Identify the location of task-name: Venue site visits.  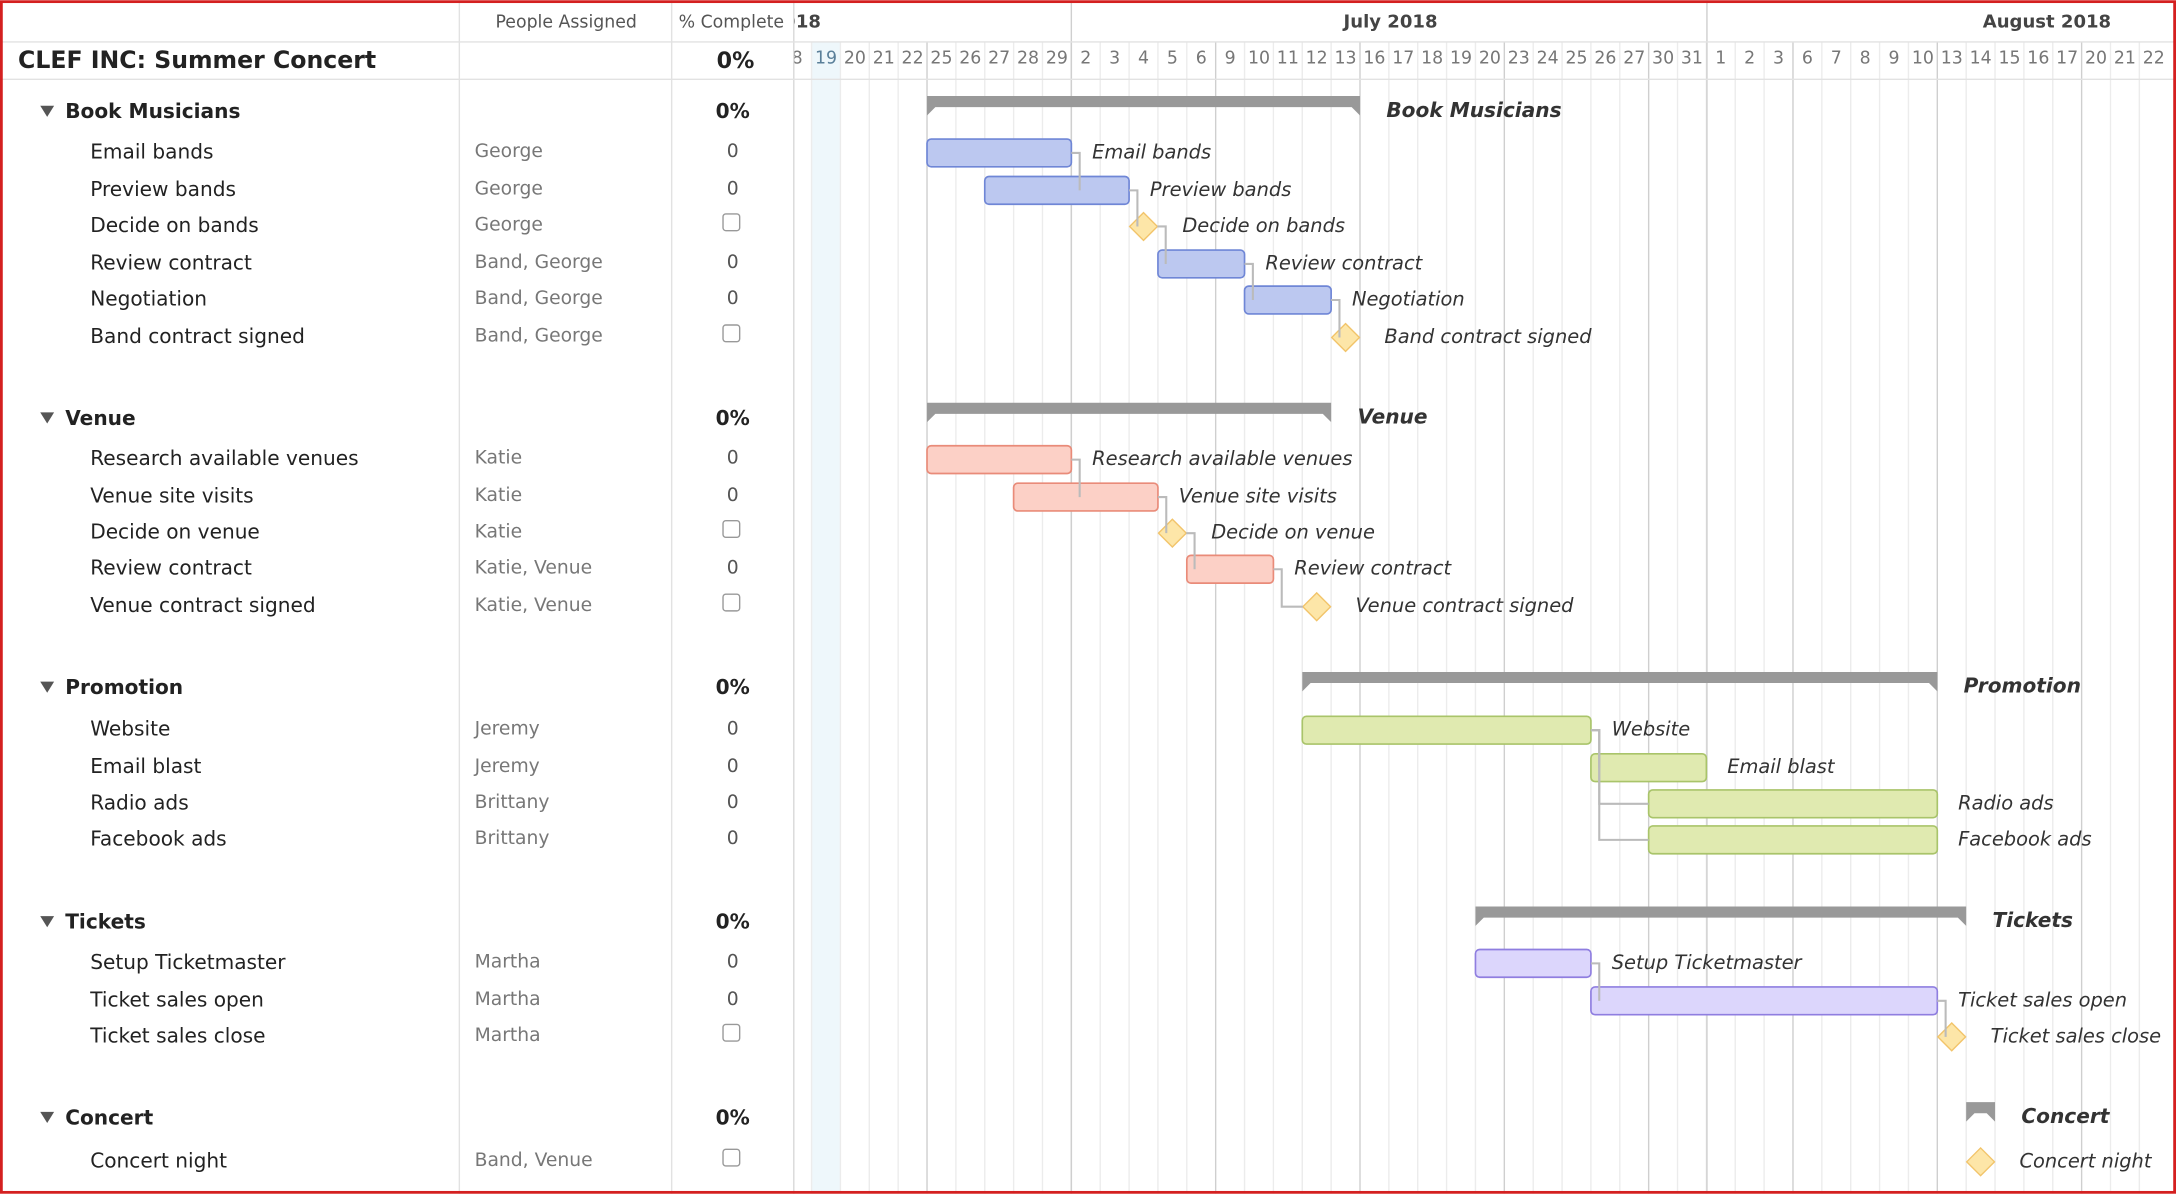
(171, 496).